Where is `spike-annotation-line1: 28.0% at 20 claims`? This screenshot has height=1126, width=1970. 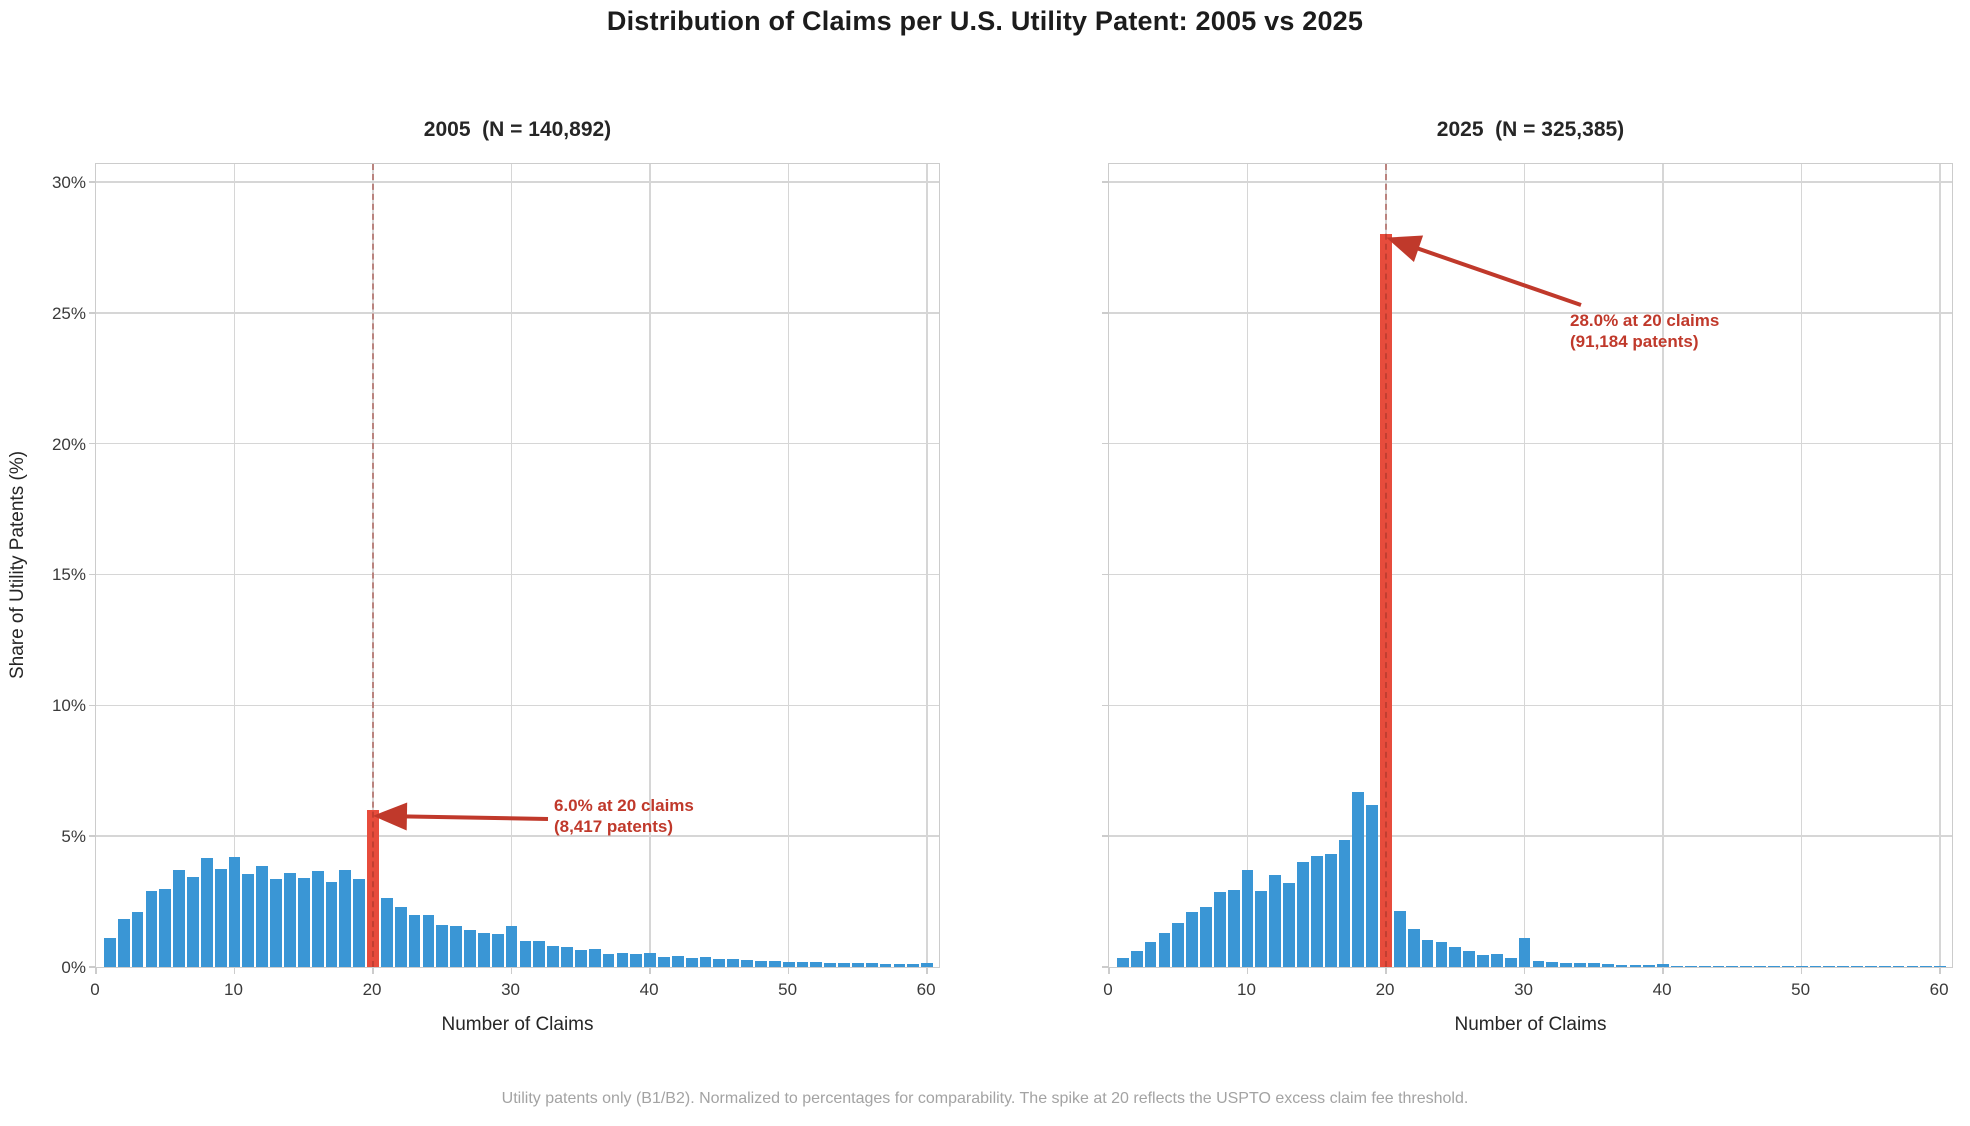 spike-annotation-line1: 28.0% at 20 claims is located at coordinates (1645, 320).